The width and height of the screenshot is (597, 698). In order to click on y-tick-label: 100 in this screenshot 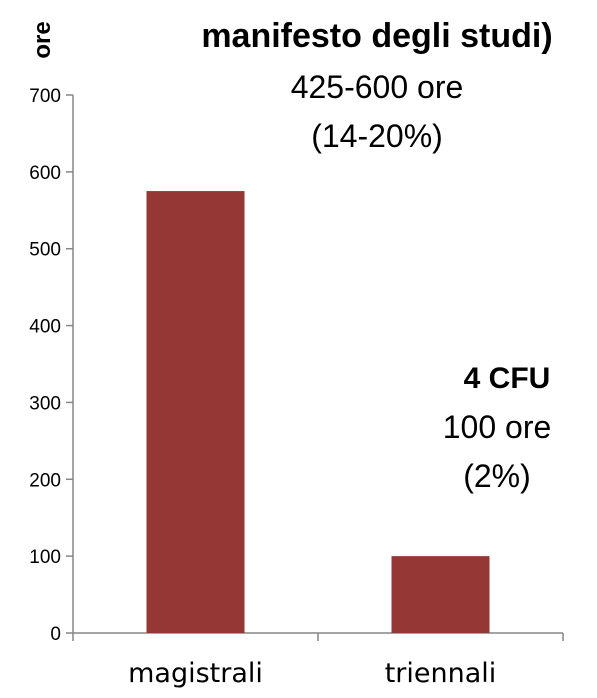, I will do `click(45, 557)`.